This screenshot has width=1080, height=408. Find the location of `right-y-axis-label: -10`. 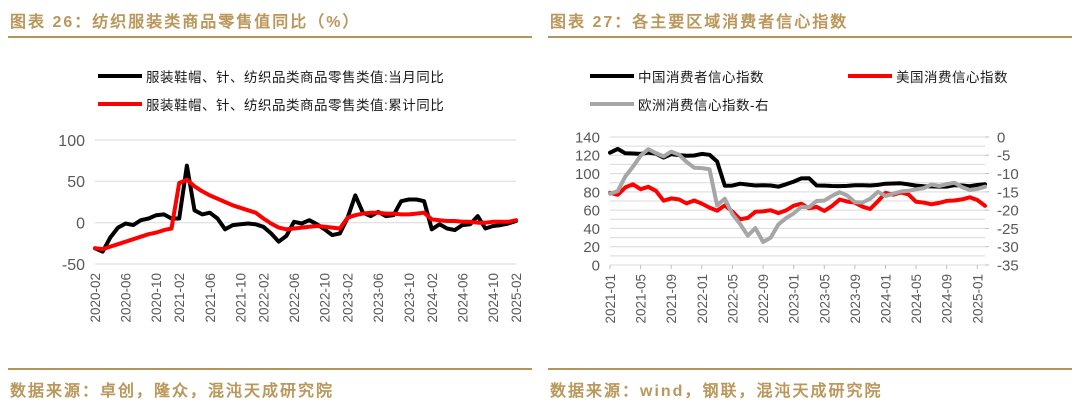

right-y-axis-label: -10 is located at coordinates (1008, 174).